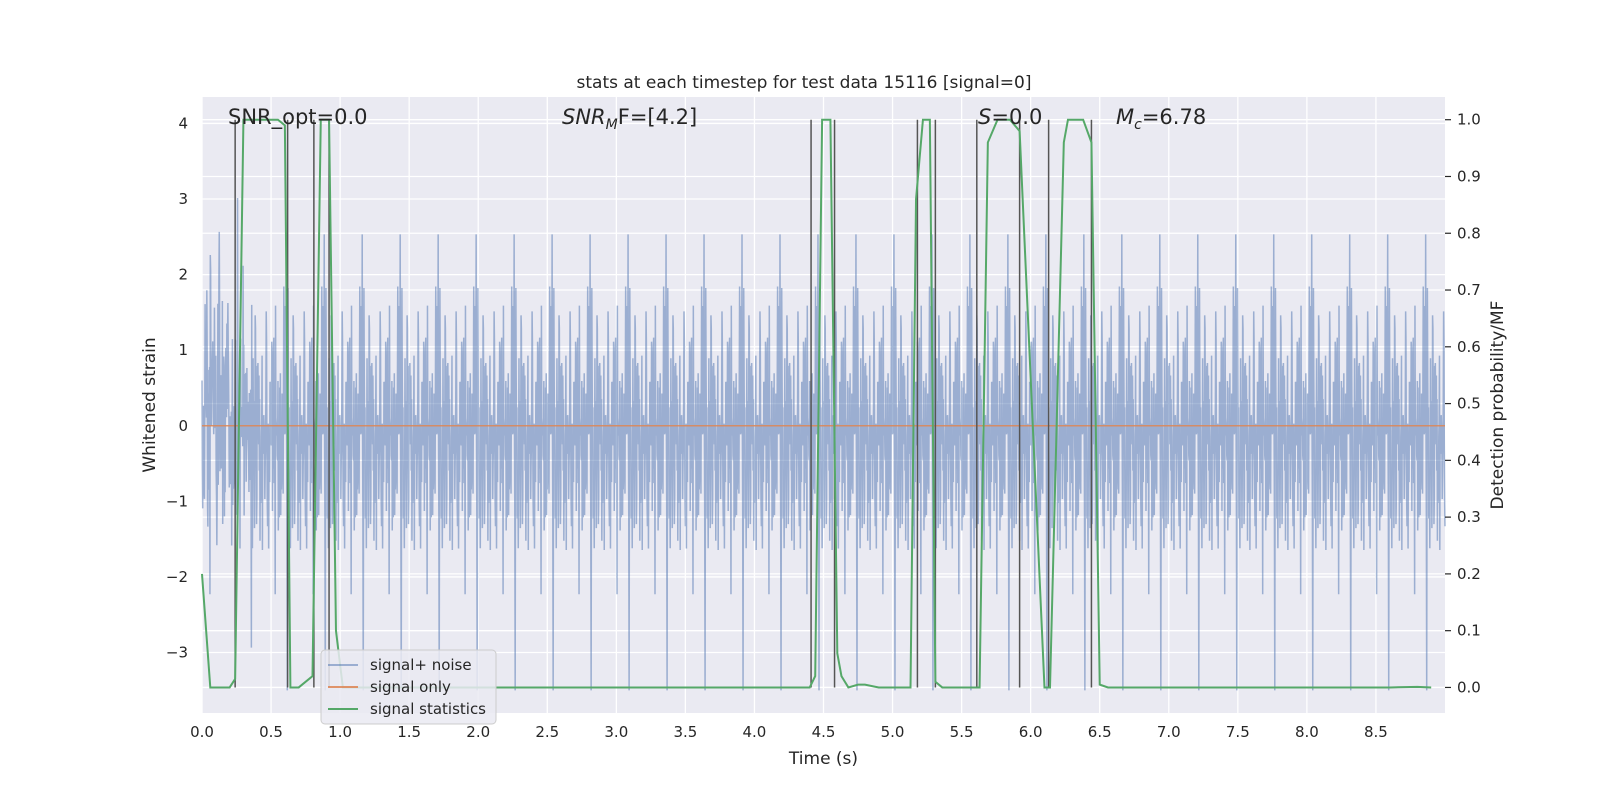 This screenshot has height=804, width=1600. I want to click on y2-axis-label: Detection probability/MF, so click(1498, 405).